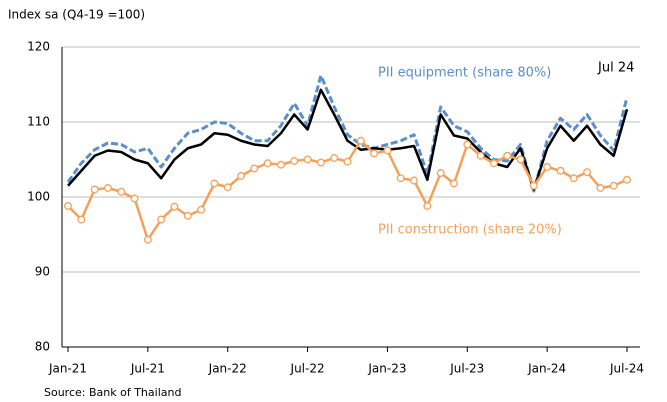  What do you see at coordinates (38, 122) in the screenshot?
I see `y-tick-label: 110` at bounding box center [38, 122].